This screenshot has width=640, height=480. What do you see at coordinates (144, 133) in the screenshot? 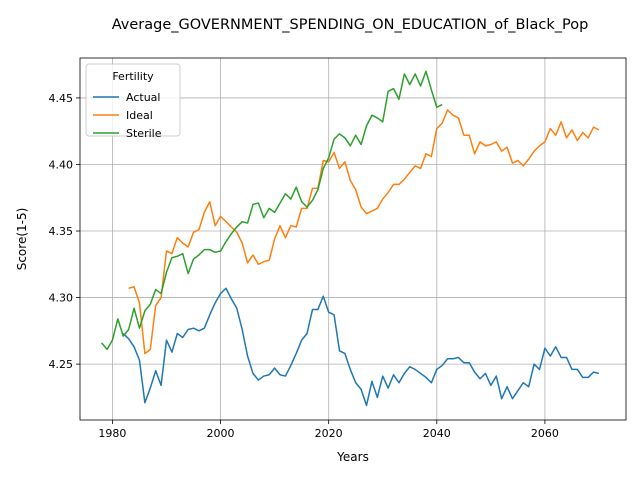
I see `legend-label-sterile: Sterile` at bounding box center [144, 133].